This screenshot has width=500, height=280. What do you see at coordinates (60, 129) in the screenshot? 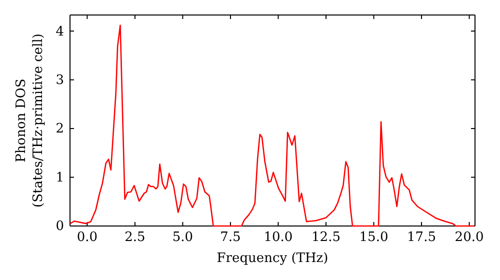
I see `y-tick-label: 2` at bounding box center [60, 129].